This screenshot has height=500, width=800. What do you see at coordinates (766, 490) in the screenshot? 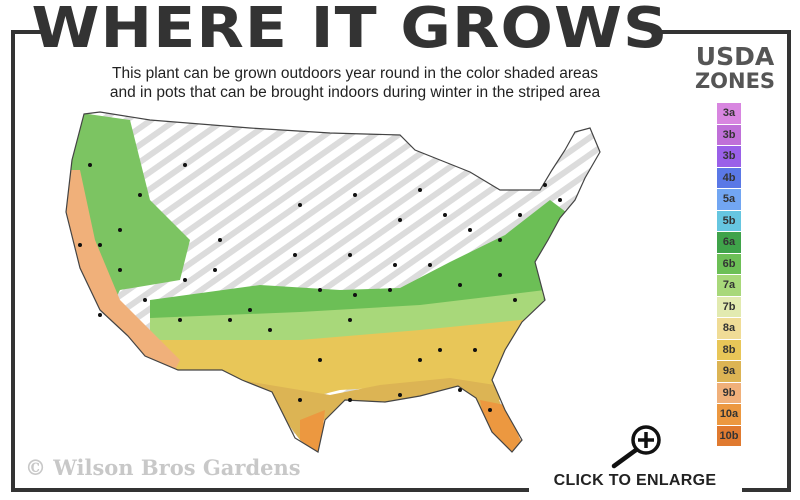
I see `frame-bottom-right` at bounding box center [766, 490].